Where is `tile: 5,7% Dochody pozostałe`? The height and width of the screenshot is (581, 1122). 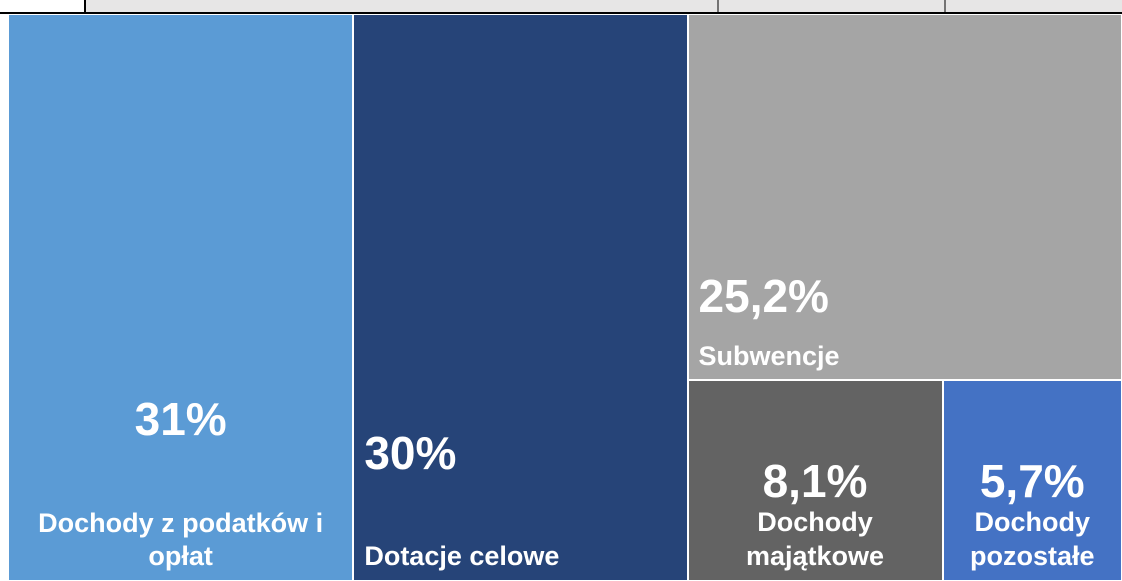
tile: 5,7% Dochody pozostałe is located at coordinates (1032, 480).